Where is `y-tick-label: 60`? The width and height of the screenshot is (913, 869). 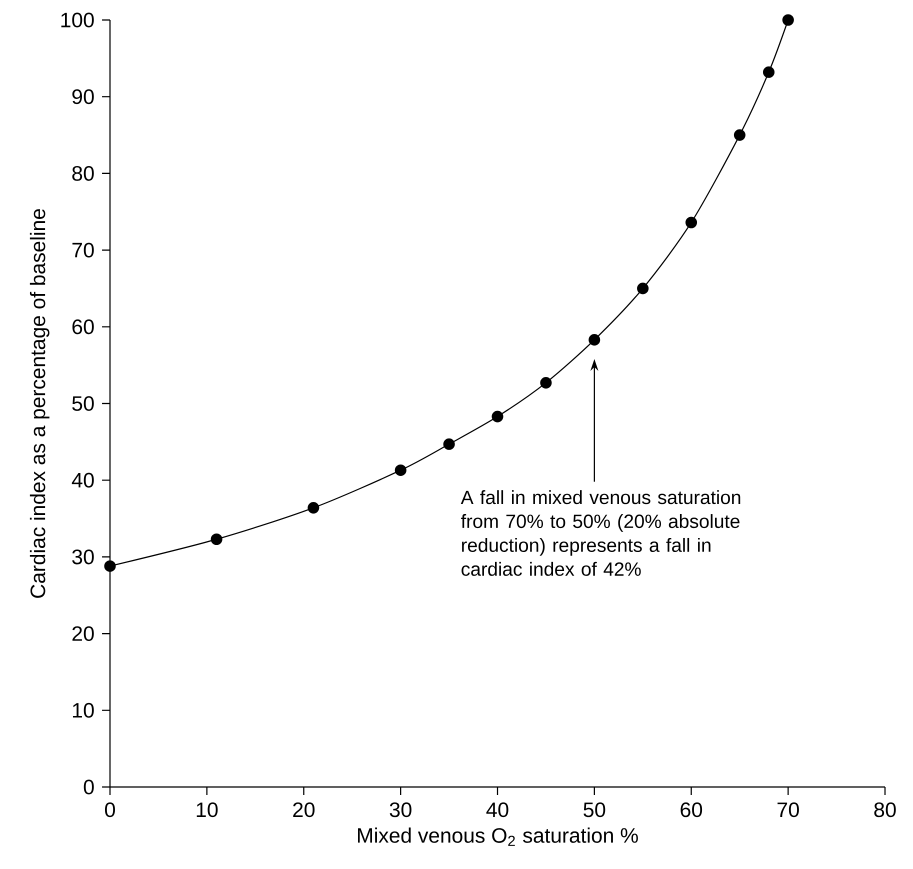 y-tick-label: 60 is located at coordinates (83, 326).